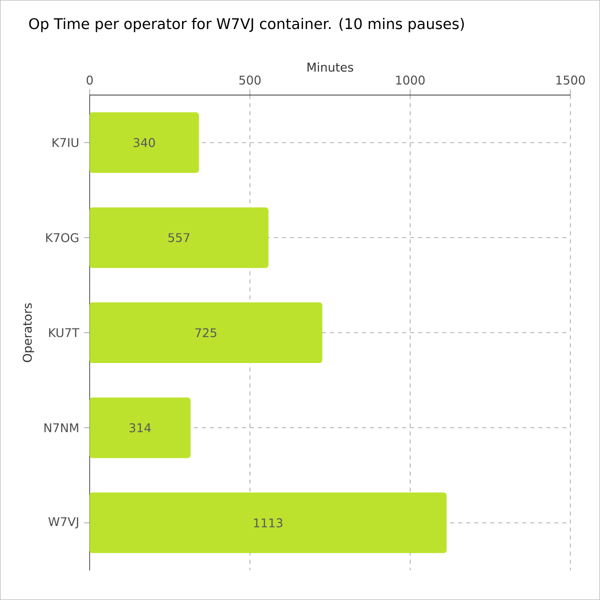 This screenshot has width=600, height=600. Describe the element at coordinates (331, 67) in the screenshot. I see `x-axis-title: Minutes` at that location.